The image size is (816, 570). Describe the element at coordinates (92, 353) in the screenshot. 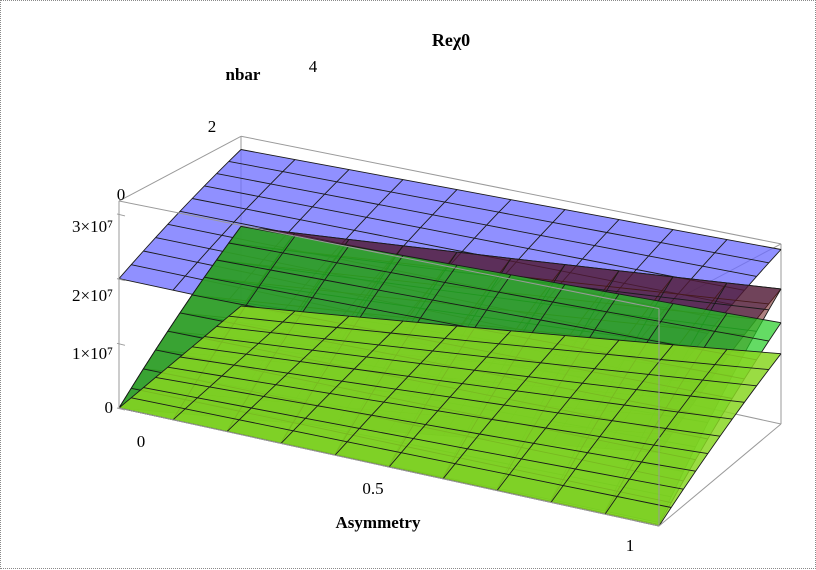

I see `z-tick-label: 1×10⁷` at that location.